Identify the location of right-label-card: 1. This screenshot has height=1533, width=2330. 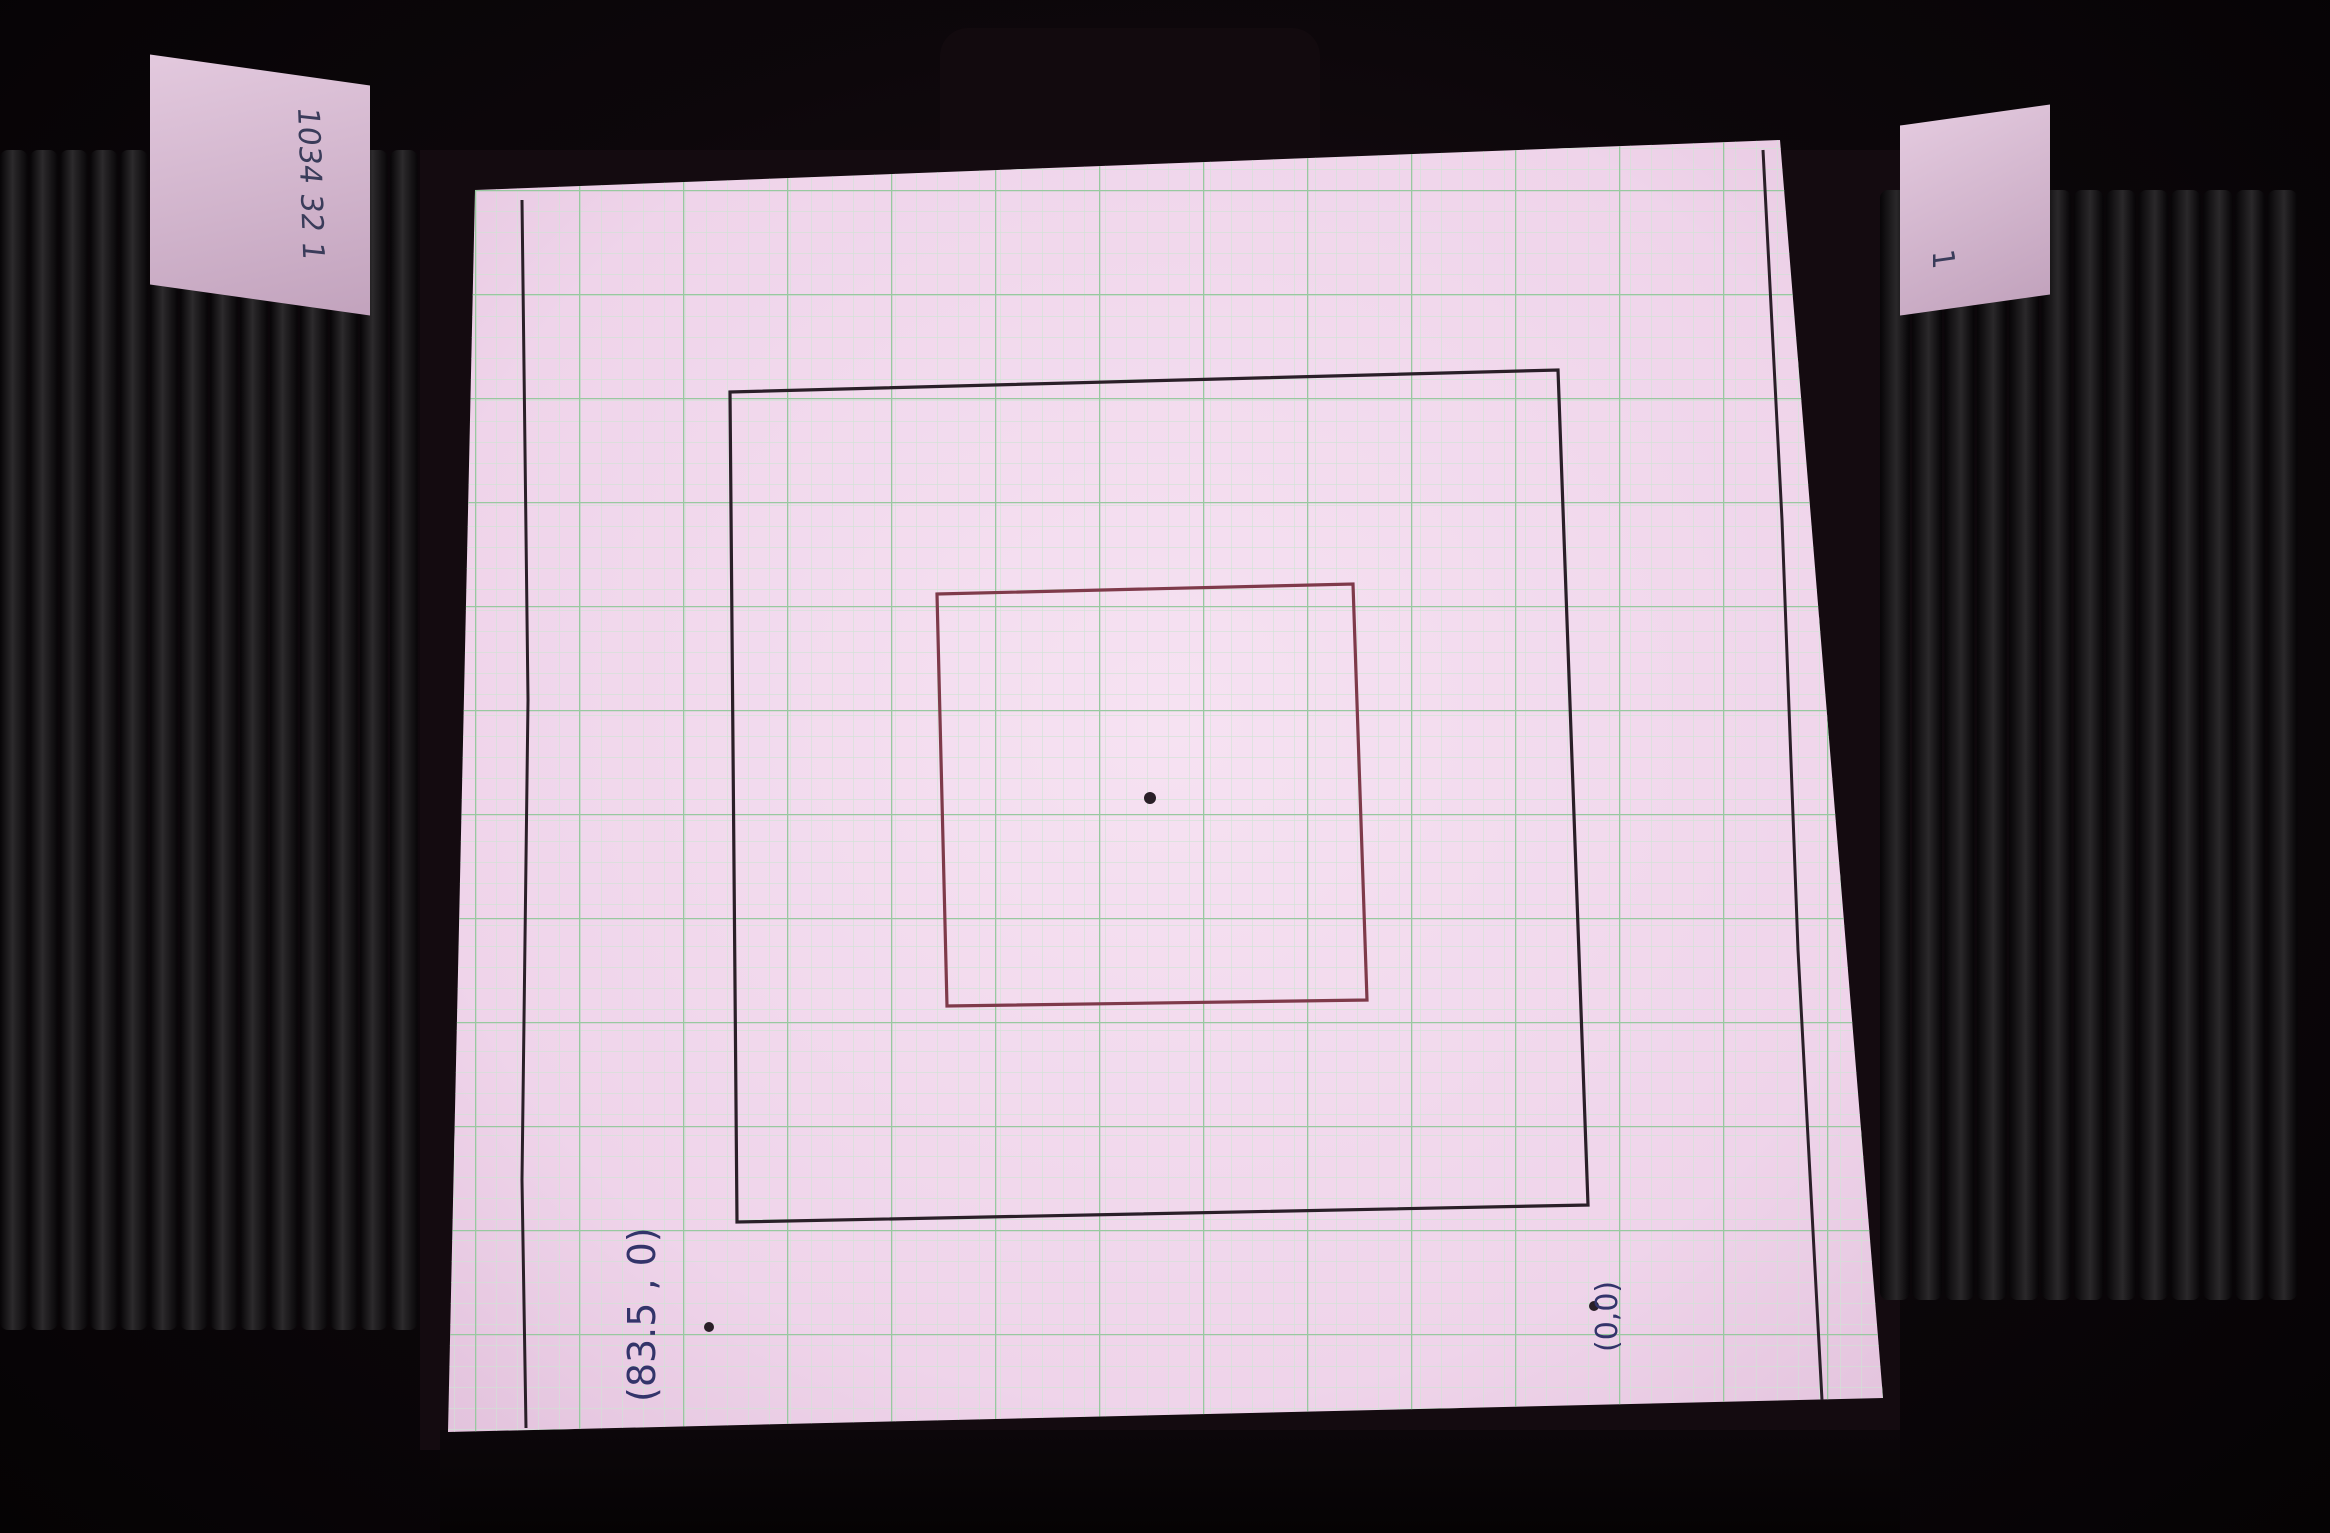
(1975, 210).